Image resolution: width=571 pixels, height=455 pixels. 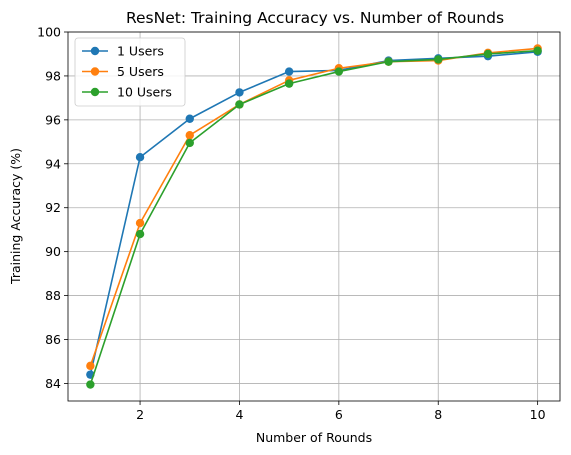 I want to click on y-tick-label: 90, so click(x=53, y=251).